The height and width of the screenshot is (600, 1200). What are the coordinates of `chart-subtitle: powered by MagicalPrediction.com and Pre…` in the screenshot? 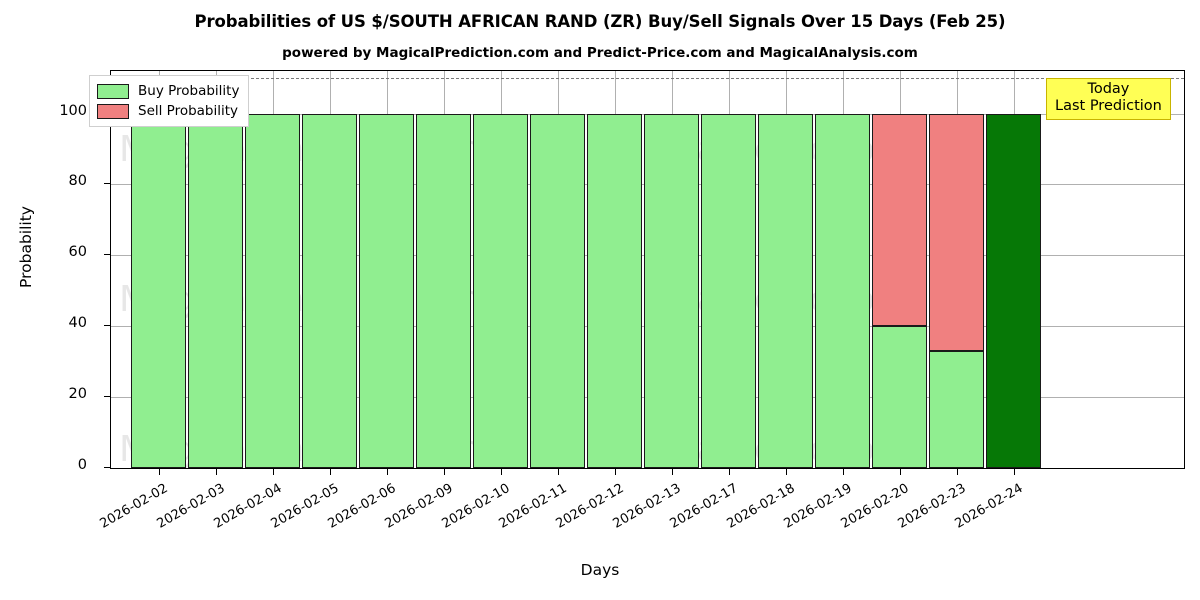 It's located at (600, 53).